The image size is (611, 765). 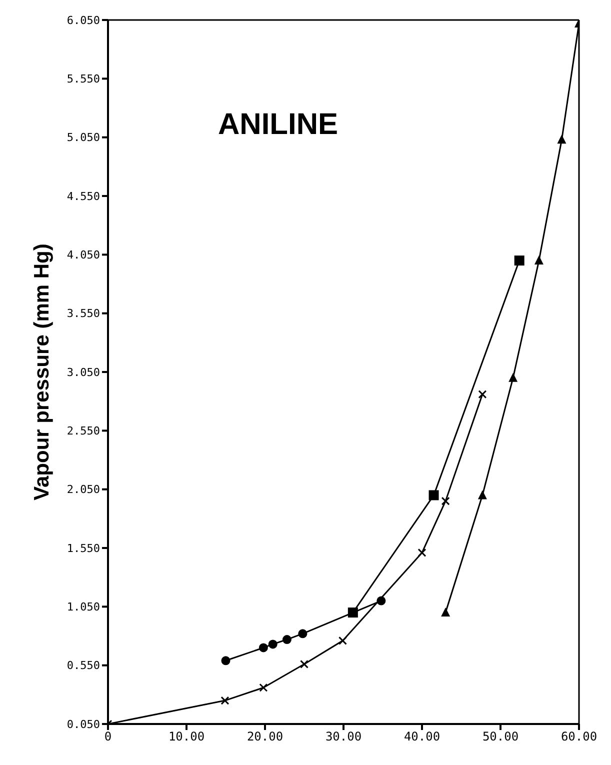 What do you see at coordinates (83, 489) in the screenshot?
I see `y-tick-label: 2.050` at bounding box center [83, 489].